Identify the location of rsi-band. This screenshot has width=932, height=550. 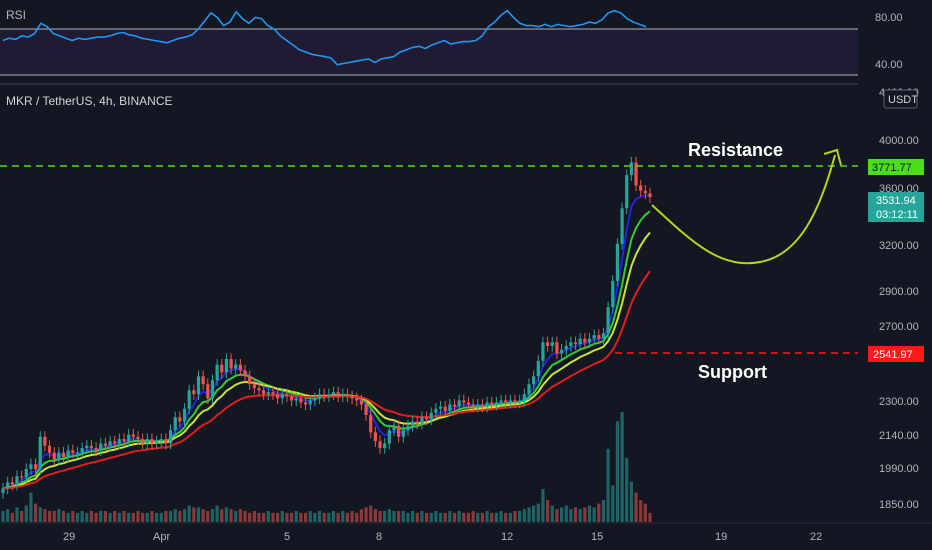
(429, 52).